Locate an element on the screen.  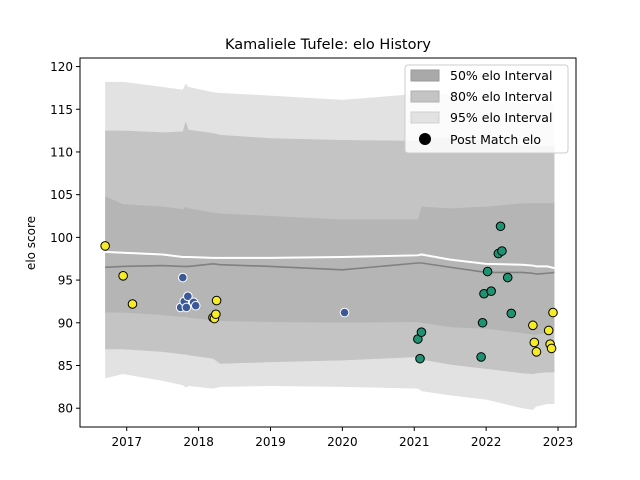
y-tick-label: 100 is located at coordinates (61, 238).